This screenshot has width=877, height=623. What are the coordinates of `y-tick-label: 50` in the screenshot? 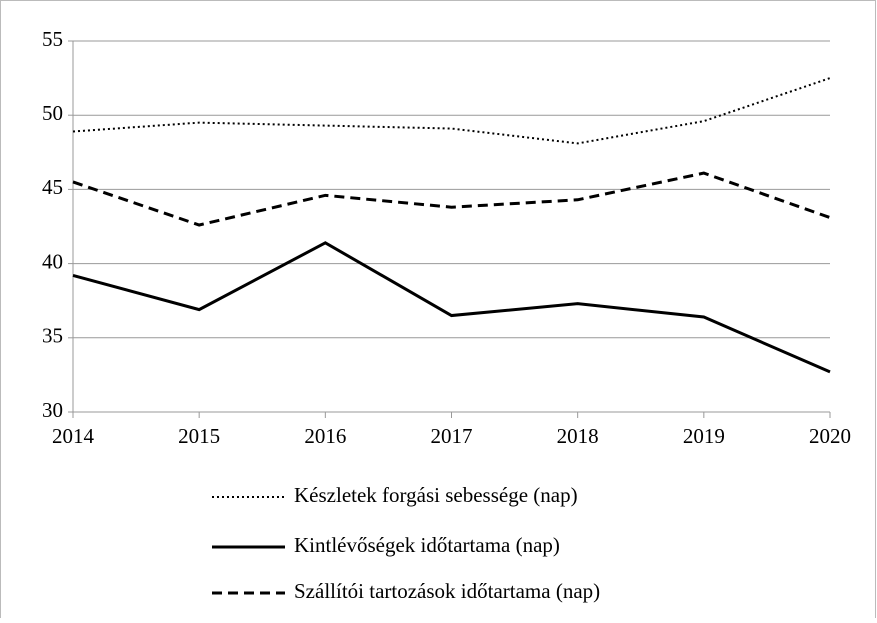 It's located at (52, 113).